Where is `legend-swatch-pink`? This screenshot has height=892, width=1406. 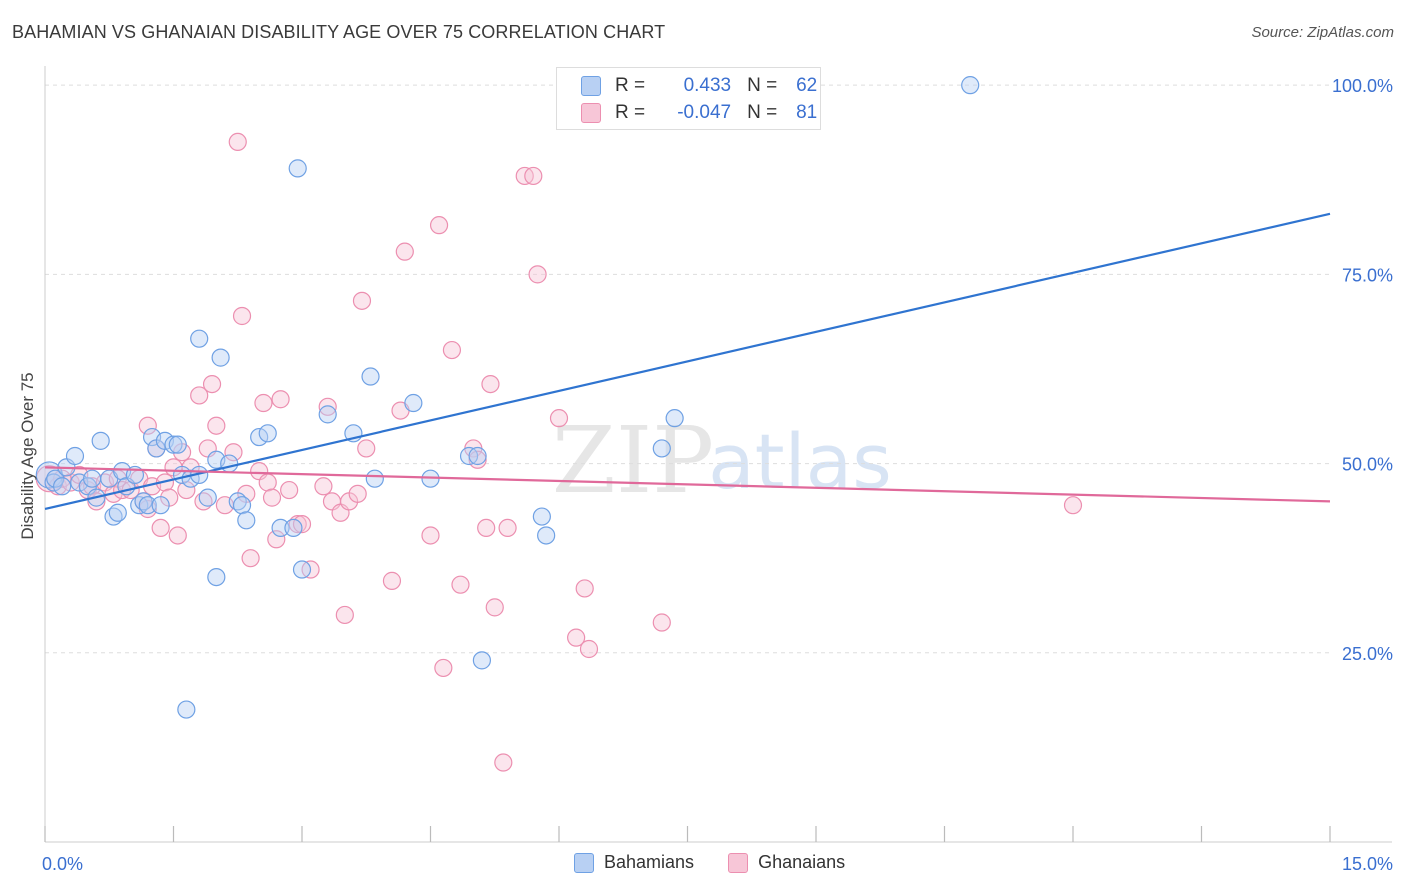 legend-swatch-pink is located at coordinates (738, 862).